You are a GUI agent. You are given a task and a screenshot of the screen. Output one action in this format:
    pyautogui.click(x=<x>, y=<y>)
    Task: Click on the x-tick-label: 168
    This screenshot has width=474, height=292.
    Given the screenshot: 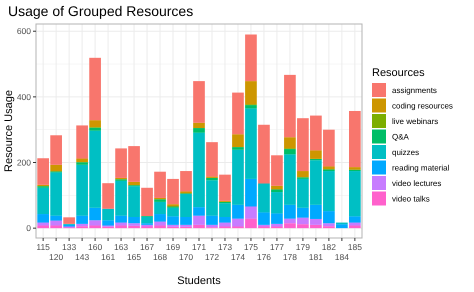 What is the action you would take?
    pyautogui.click(x=160, y=257)
    